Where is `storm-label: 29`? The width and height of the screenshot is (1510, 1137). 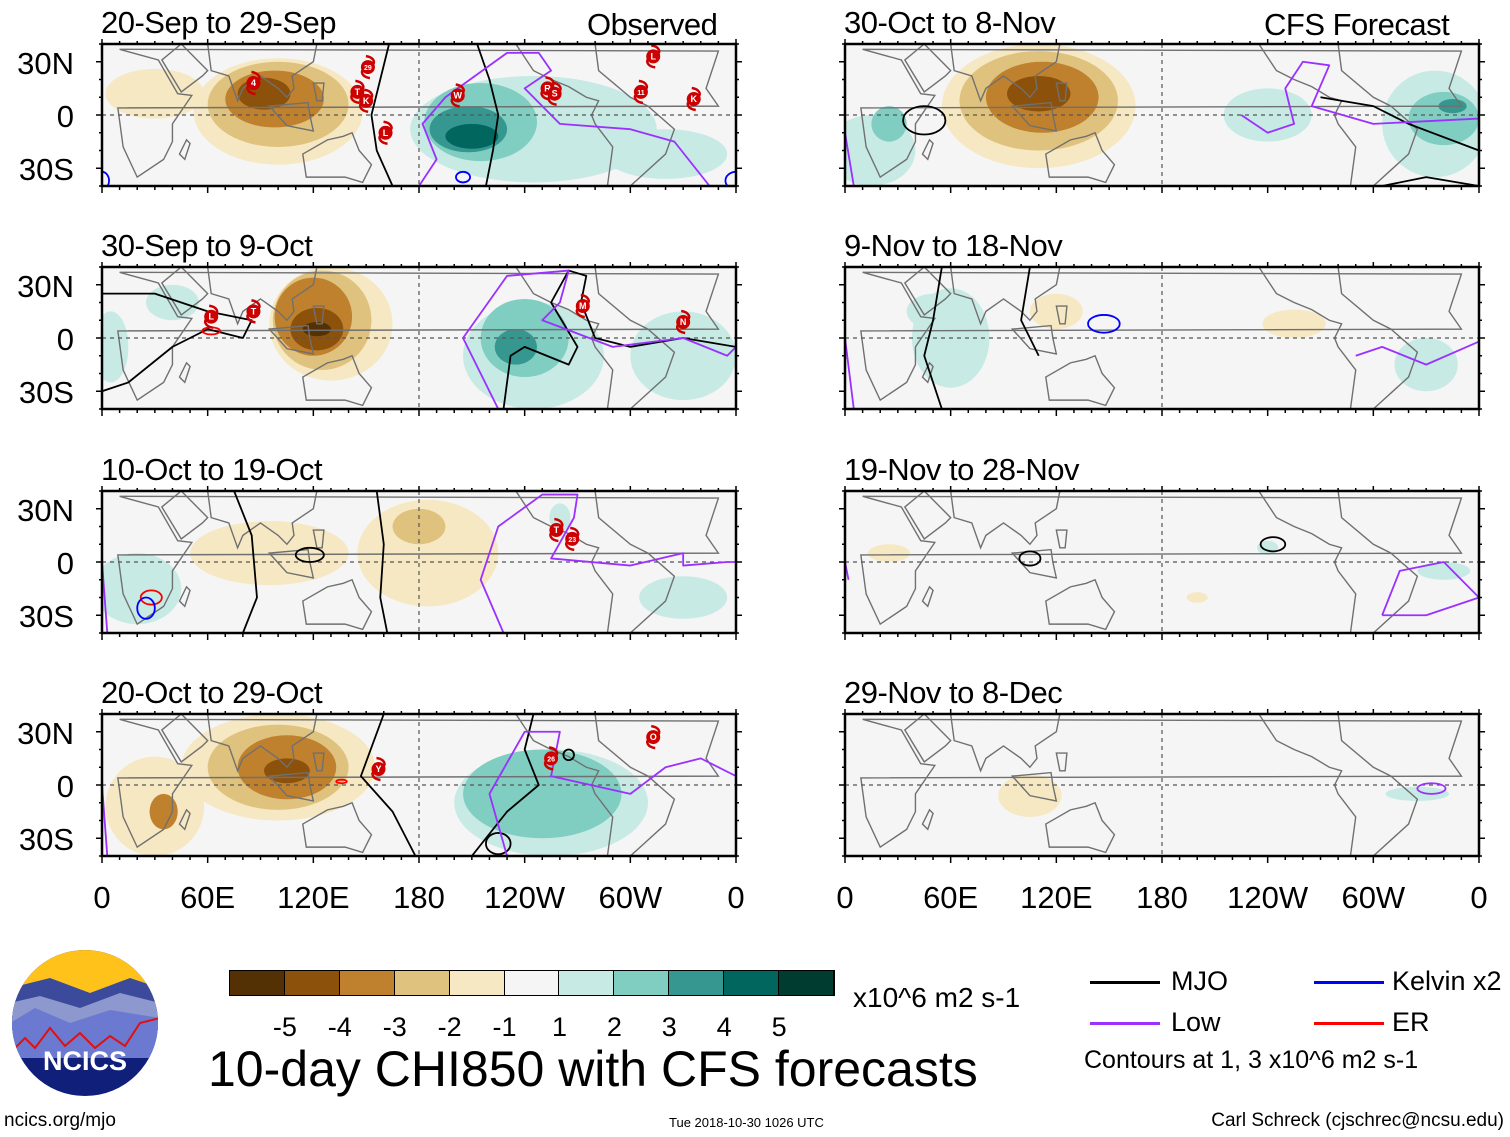
storm-label: 29 is located at coordinates (368, 68).